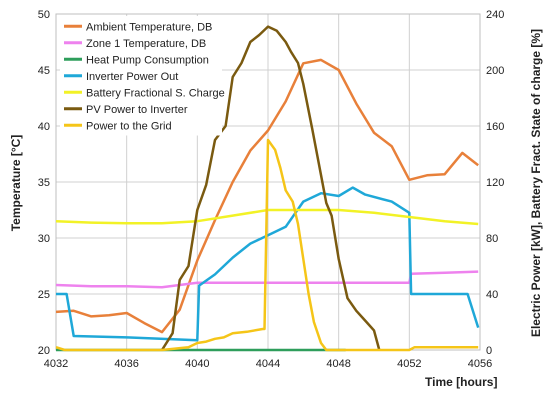 Image resolution: width=550 pixels, height=405 pixels. Describe the element at coordinates (44, 71) in the screenshot. I see `y-left-tick-label: 45` at that location.